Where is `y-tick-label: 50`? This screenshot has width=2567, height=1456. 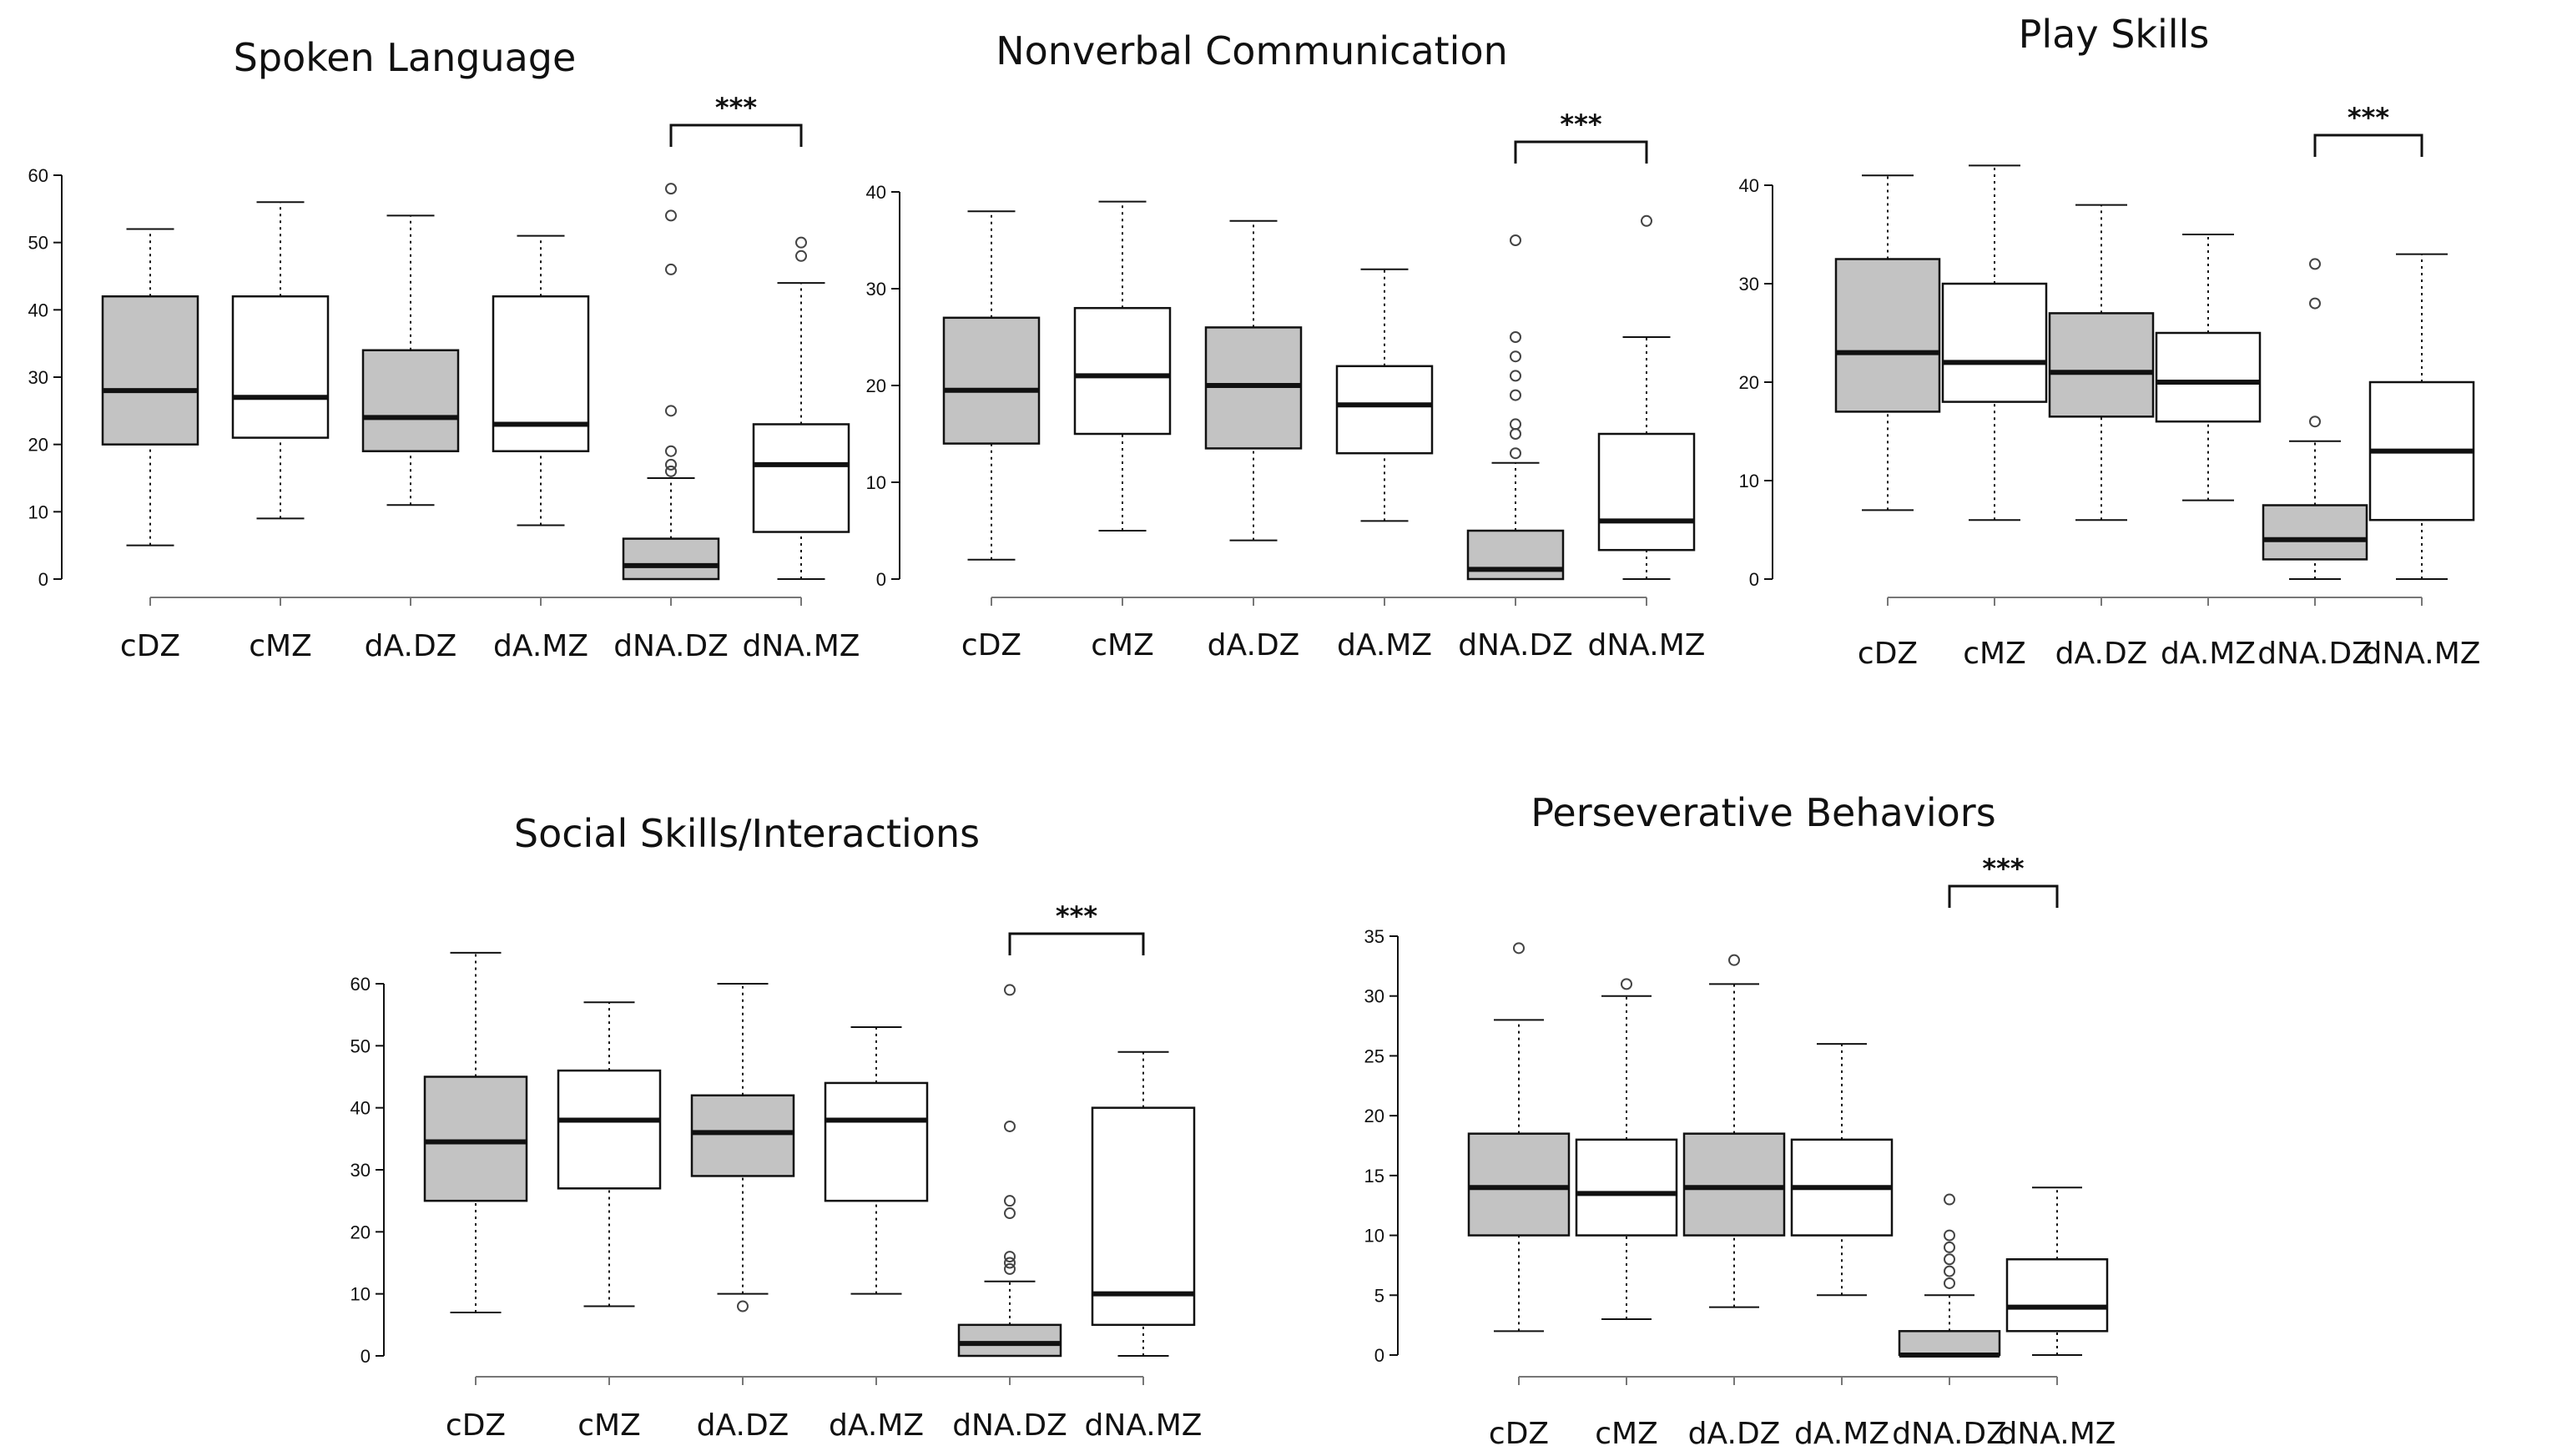 y-tick-label: 50 is located at coordinates (38, 243).